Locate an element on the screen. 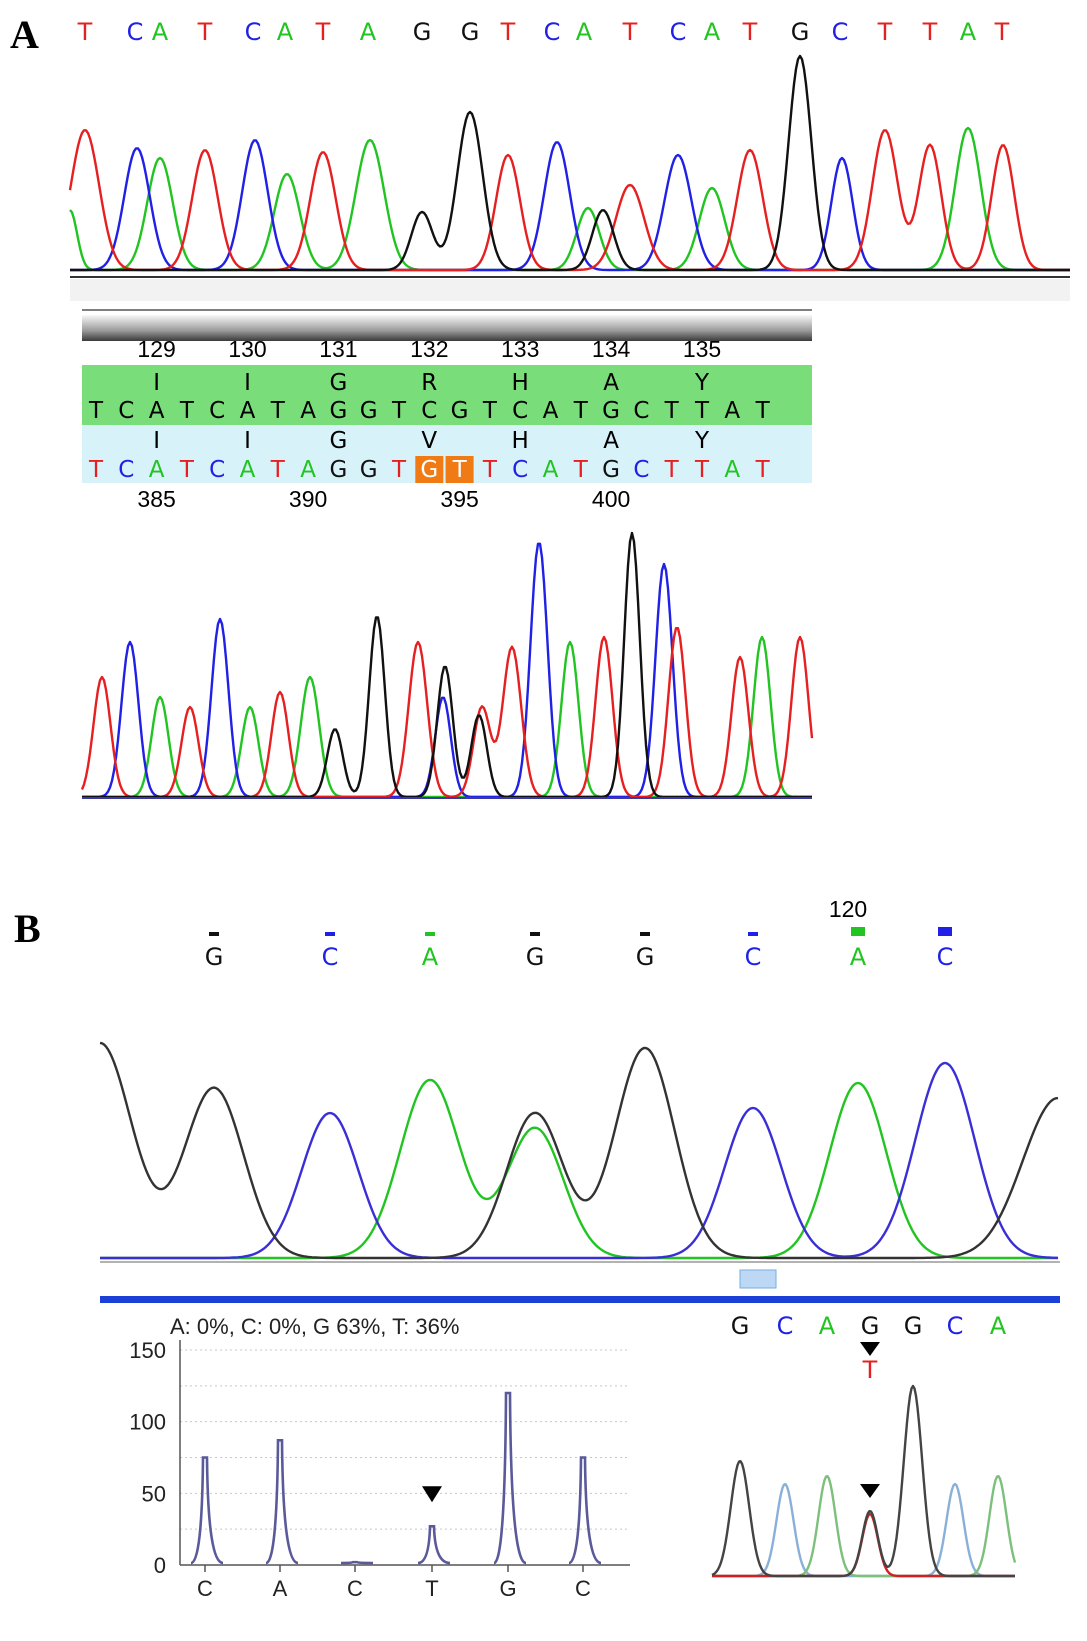 The height and width of the screenshot is (1641, 1087). trace-b2-A is located at coordinates (579, 1169).